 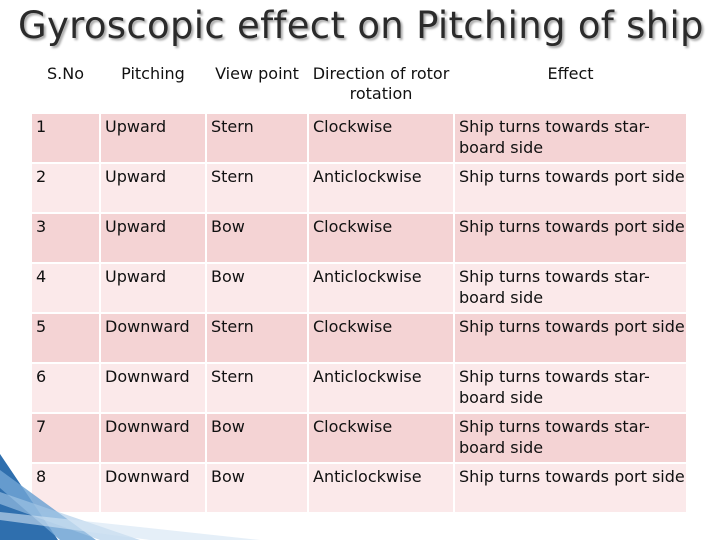 I want to click on cell-sno: 7, so click(x=65, y=438).